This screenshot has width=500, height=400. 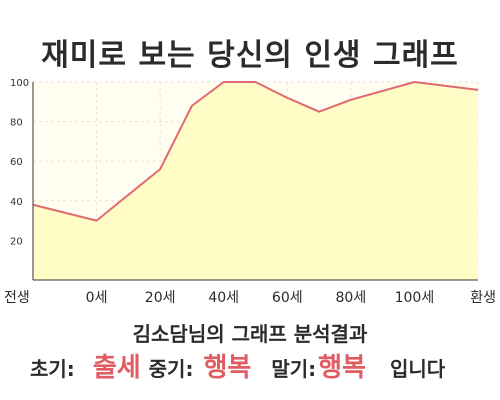 What do you see at coordinates (342, 368) in the screenshot?
I see `late-value: 행복` at bounding box center [342, 368].